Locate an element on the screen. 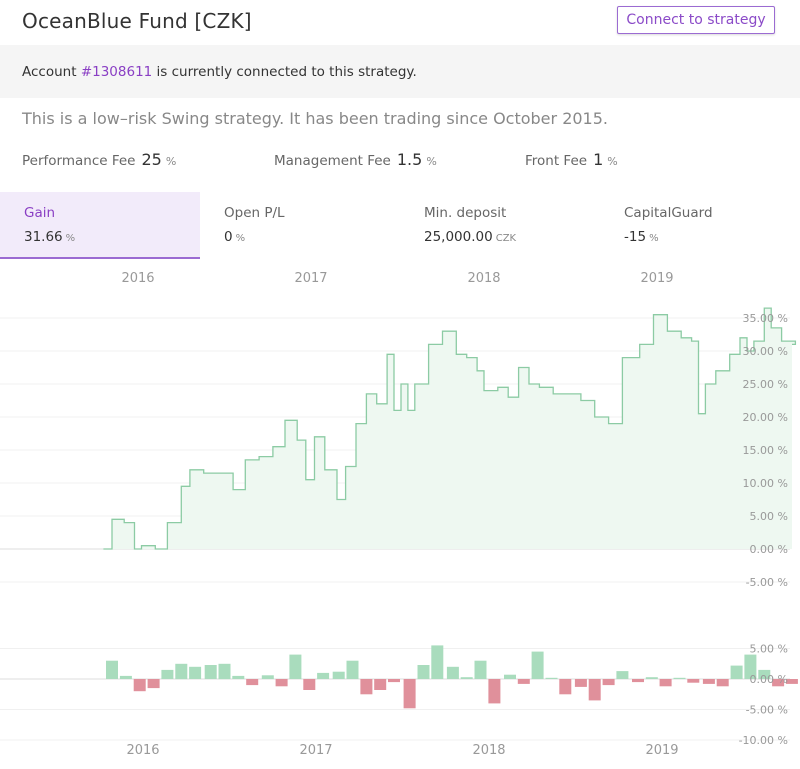 The image size is (800, 769). monthly-gridlines is located at coordinates (395, 694).